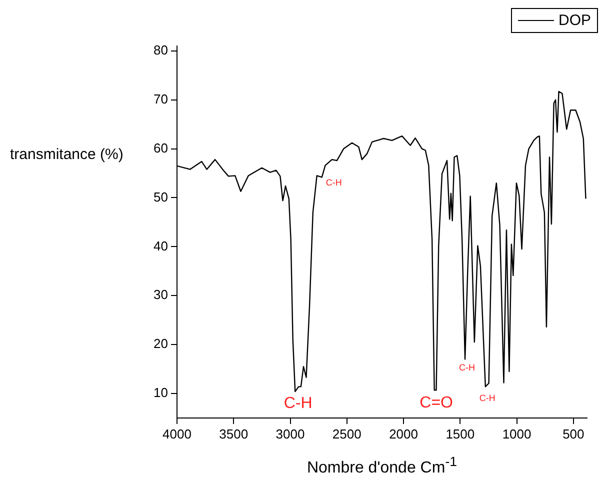 Image resolution: width=600 pixels, height=486 pixels. I want to click on y-tick-label: 30, so click(161, 294).